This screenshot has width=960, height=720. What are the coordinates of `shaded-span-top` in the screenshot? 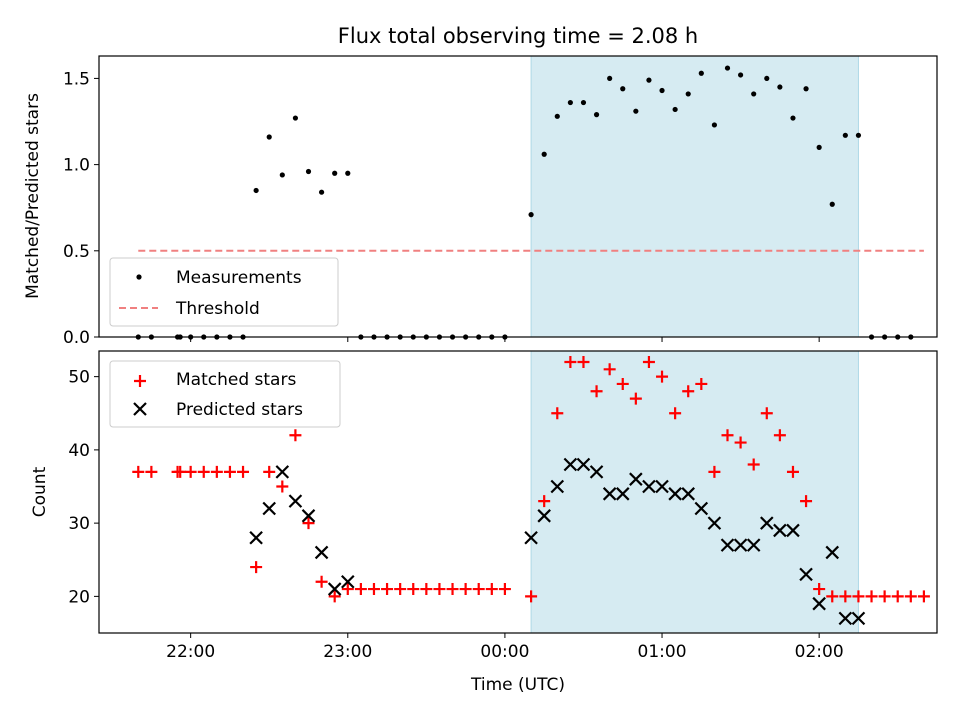 It's located at (694, 196).